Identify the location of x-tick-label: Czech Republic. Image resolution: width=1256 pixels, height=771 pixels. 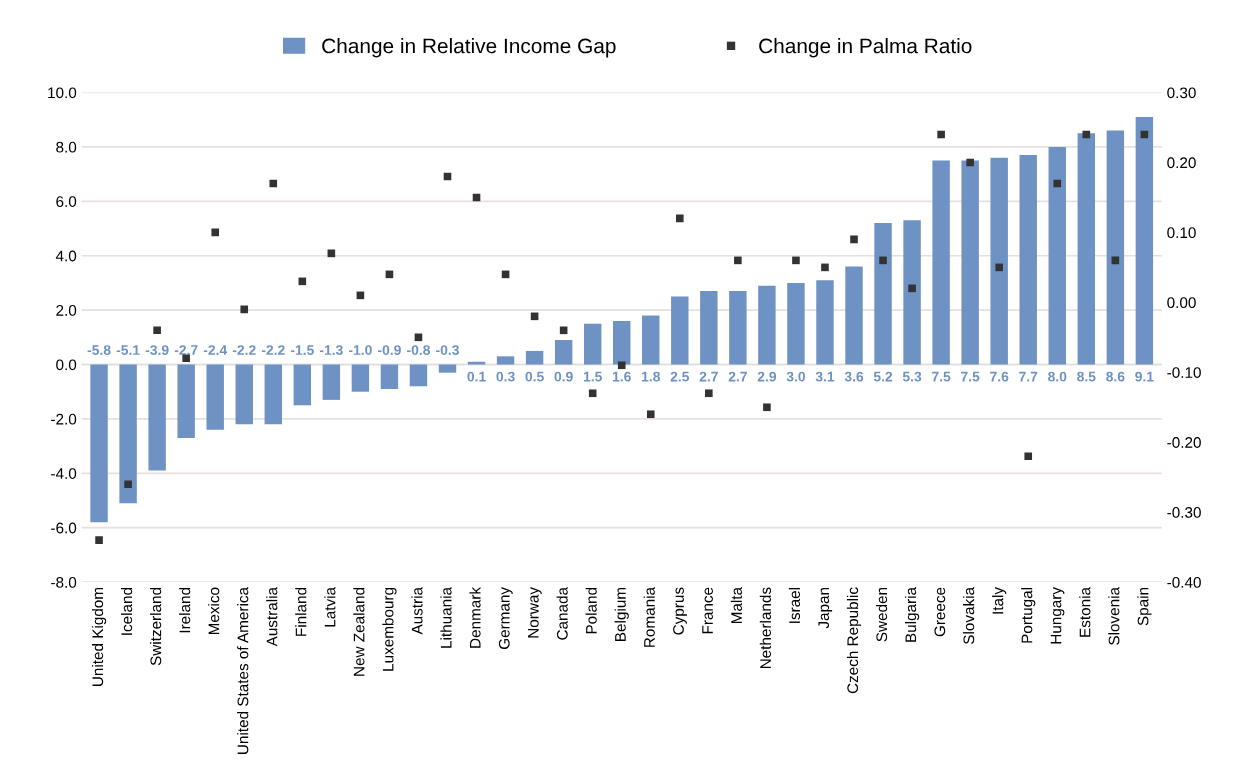
(854, 640).